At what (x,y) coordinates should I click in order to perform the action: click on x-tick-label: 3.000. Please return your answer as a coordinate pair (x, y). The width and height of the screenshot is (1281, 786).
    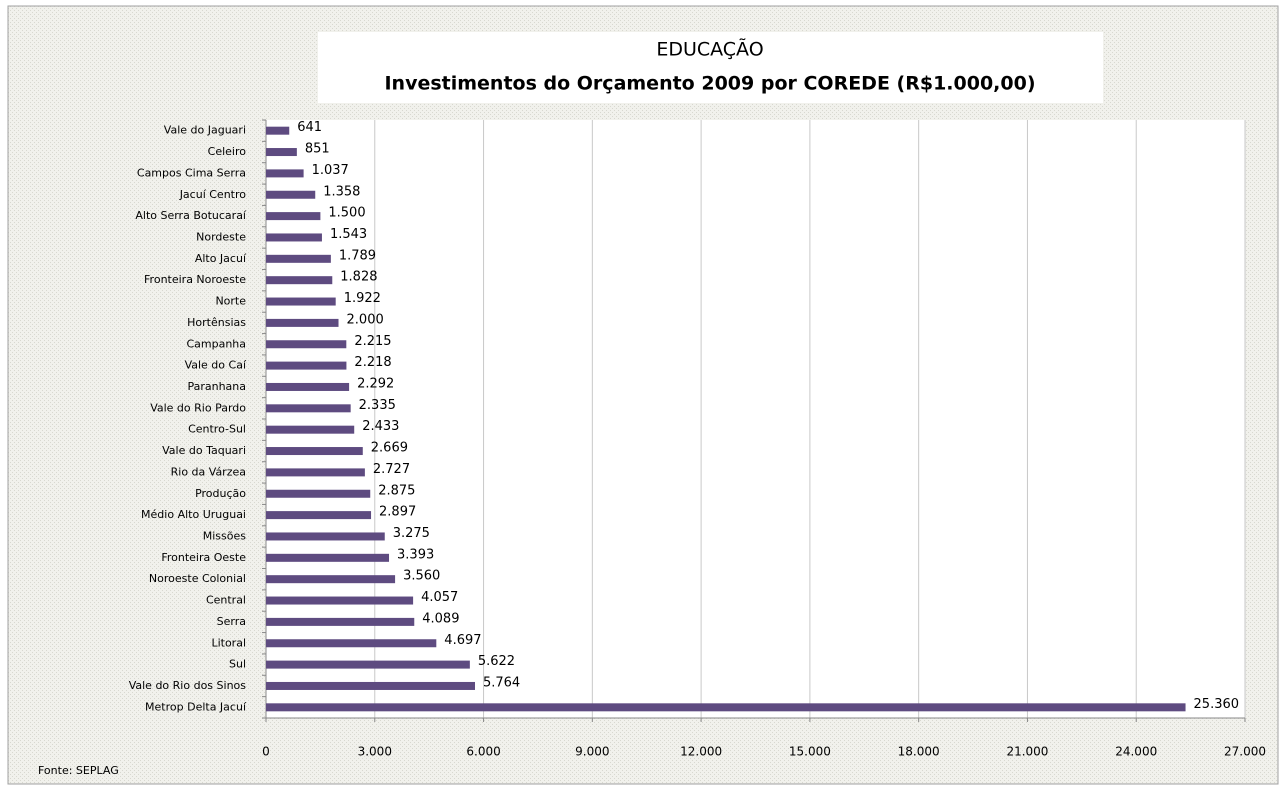
    Looking at the image, I should click on (375, 752).